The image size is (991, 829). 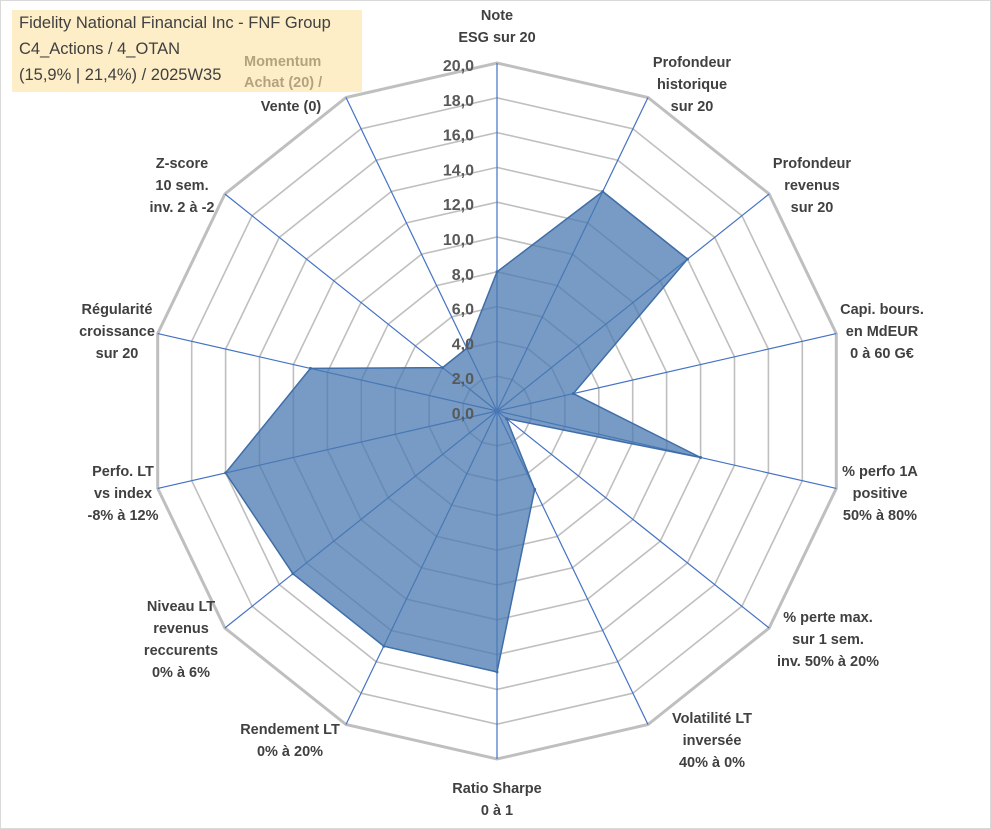 I want to click on axis-label-line: en MdEUR, so click(x=882, y=332).